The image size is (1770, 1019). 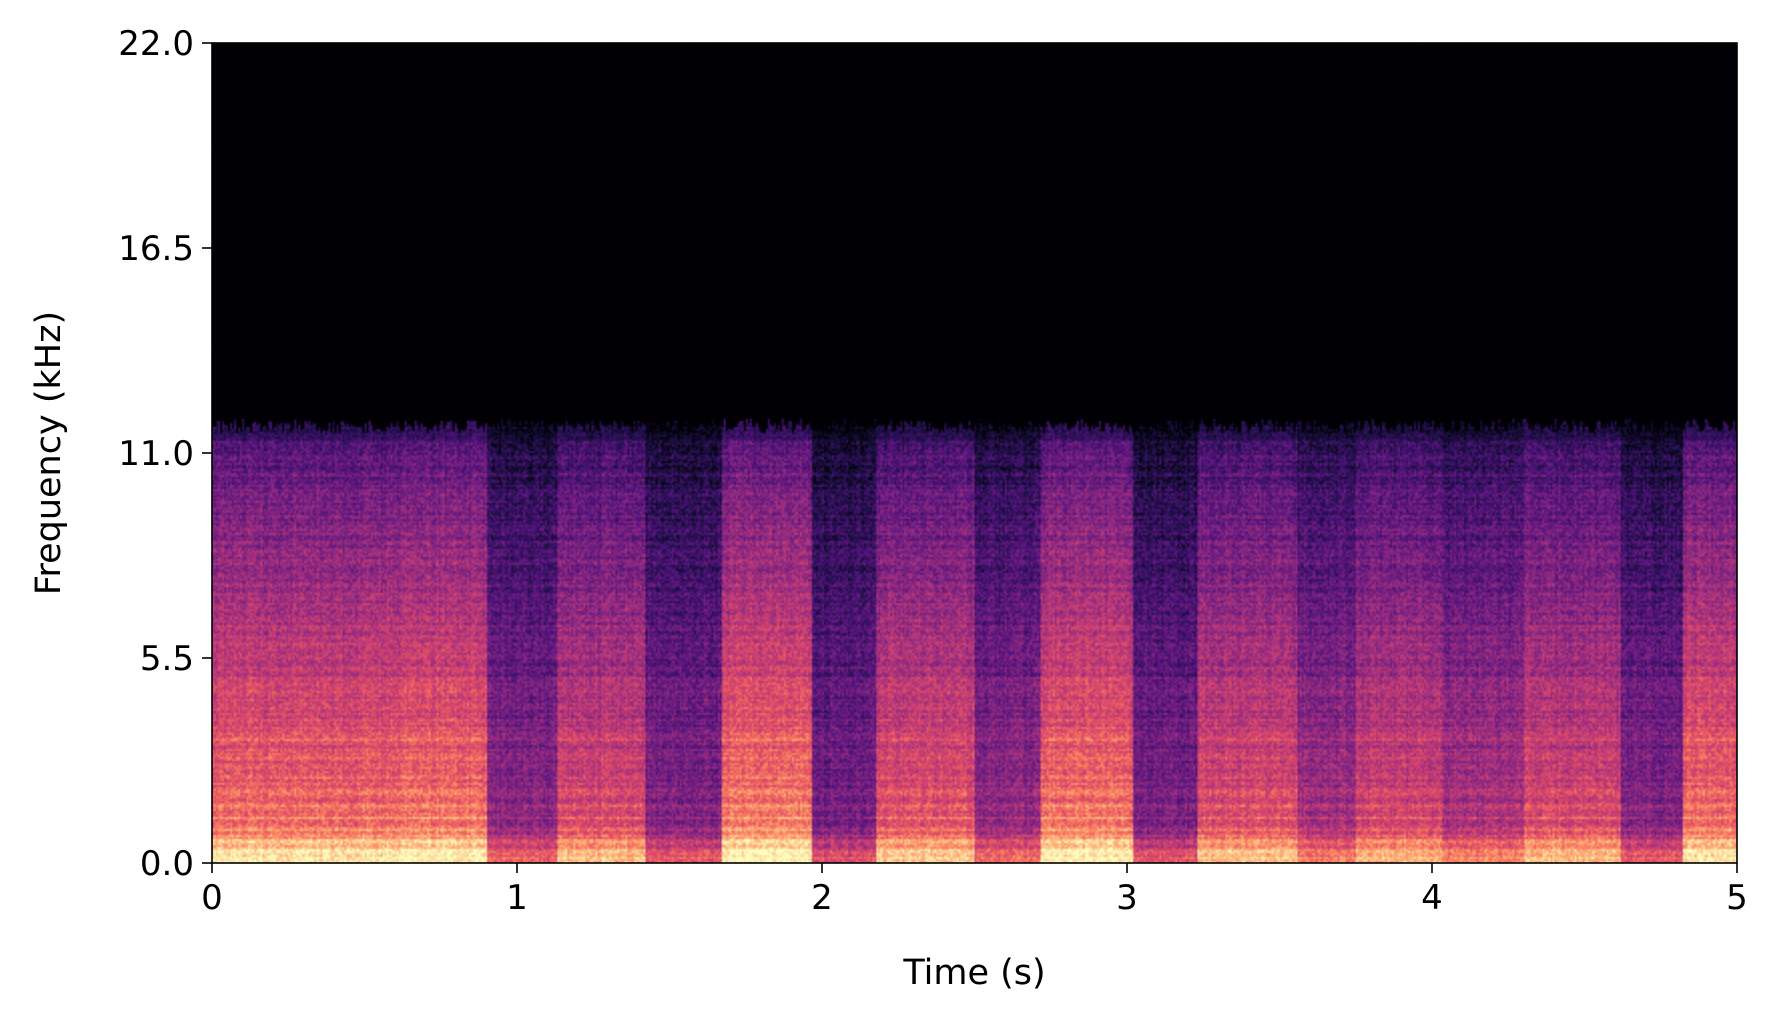 I want to click on y-tick-label: 22.0, so click(x=156, y=44).